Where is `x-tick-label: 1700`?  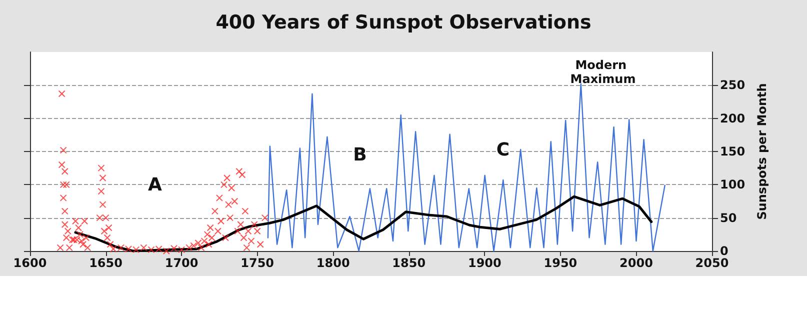 x-tick-label: 1700 is located at coordinates (181, 263).